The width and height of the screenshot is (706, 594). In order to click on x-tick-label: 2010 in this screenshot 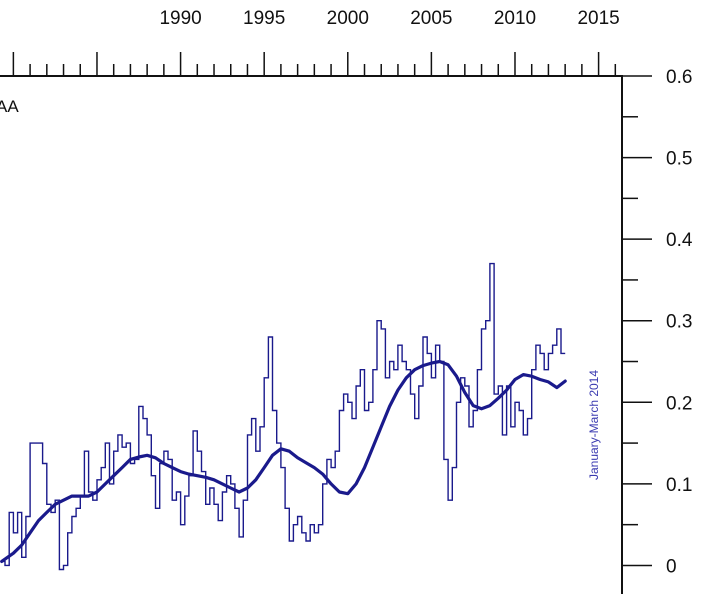, I will do `click(515, 18)`.